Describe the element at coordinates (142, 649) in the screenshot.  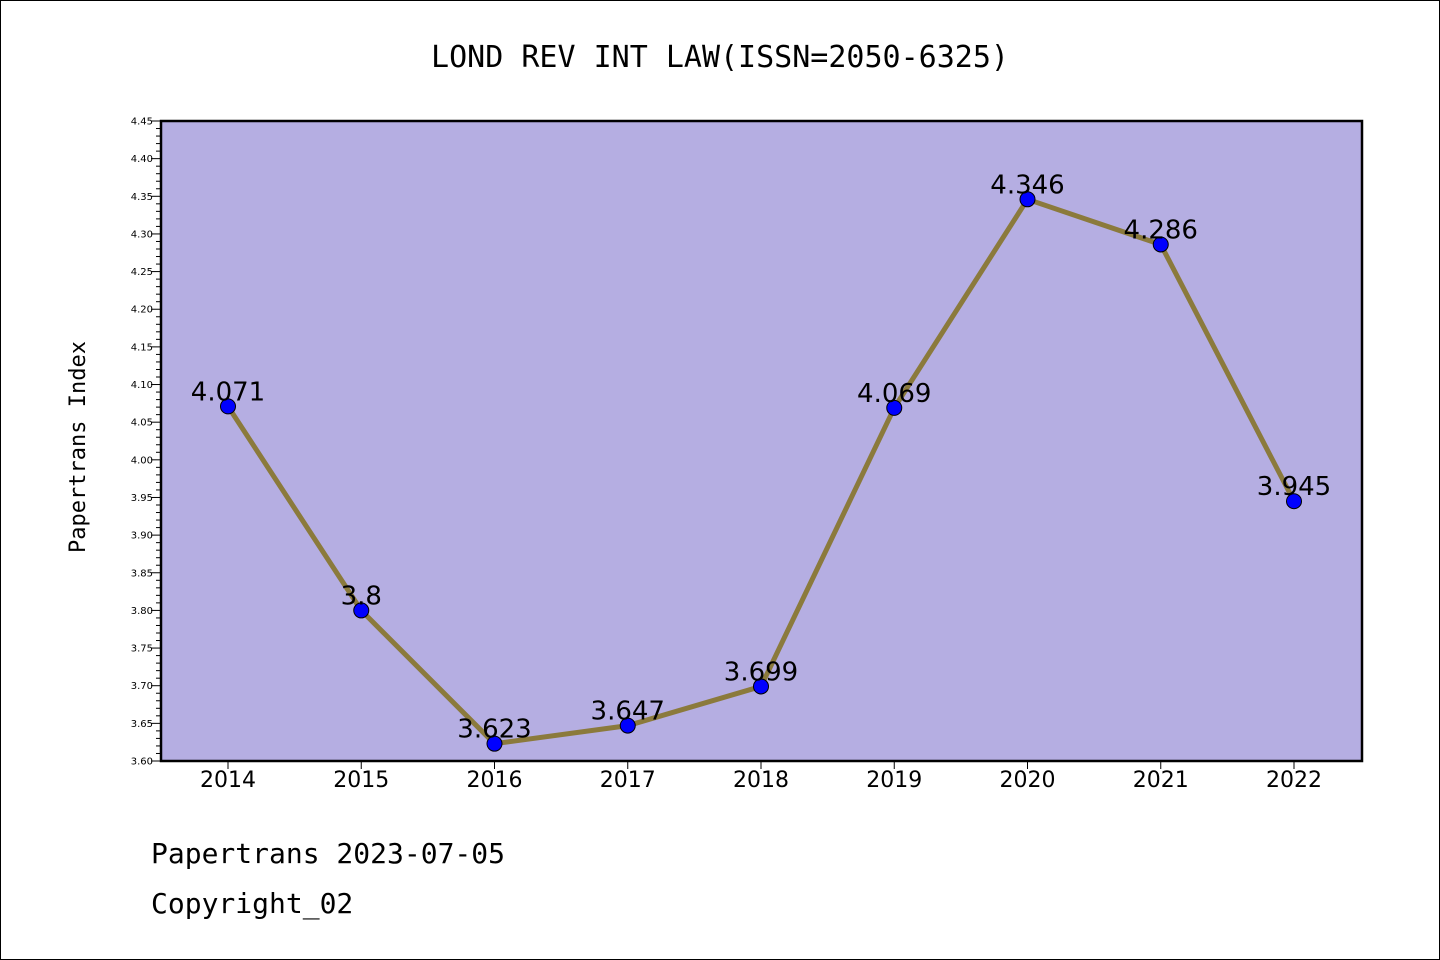
I see `y-tick-label: 3.75` at that location.